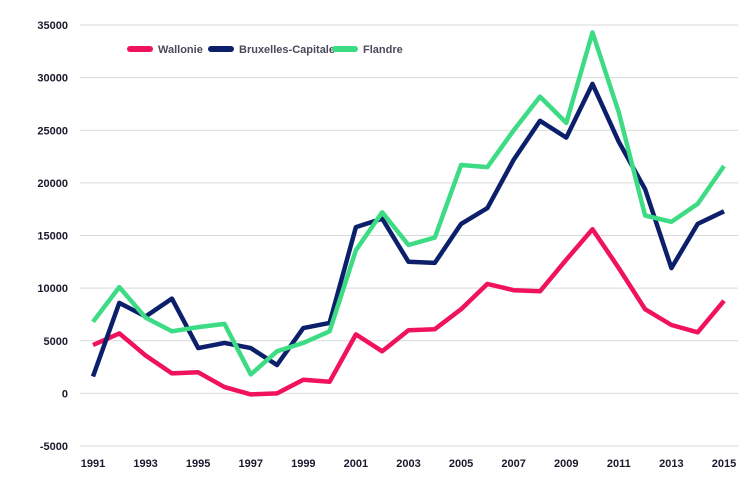 Image resolution: width=750 pixels, height=500 pixels. I want to click on x-tick-label: 2007, so click(513, 464).